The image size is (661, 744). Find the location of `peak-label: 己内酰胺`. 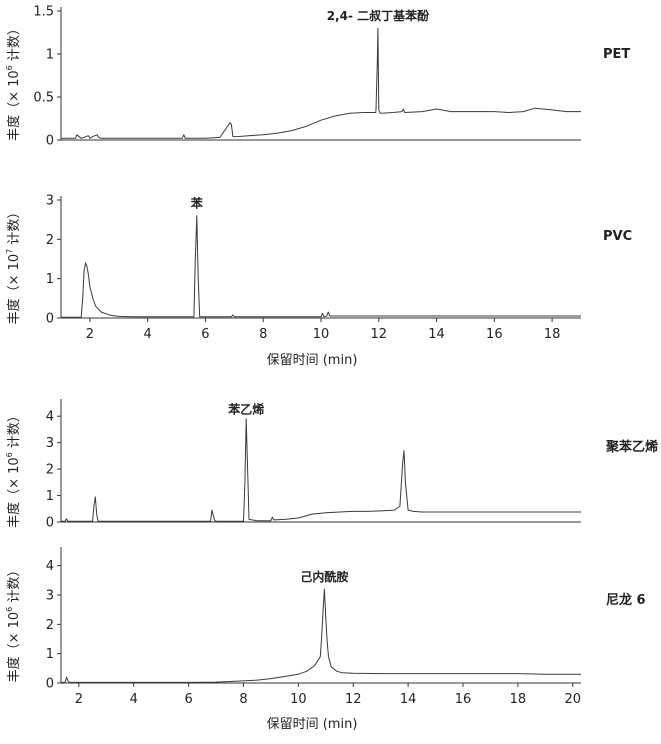

peak-label: 己内酰胺 is located at coordinates (324, 576).